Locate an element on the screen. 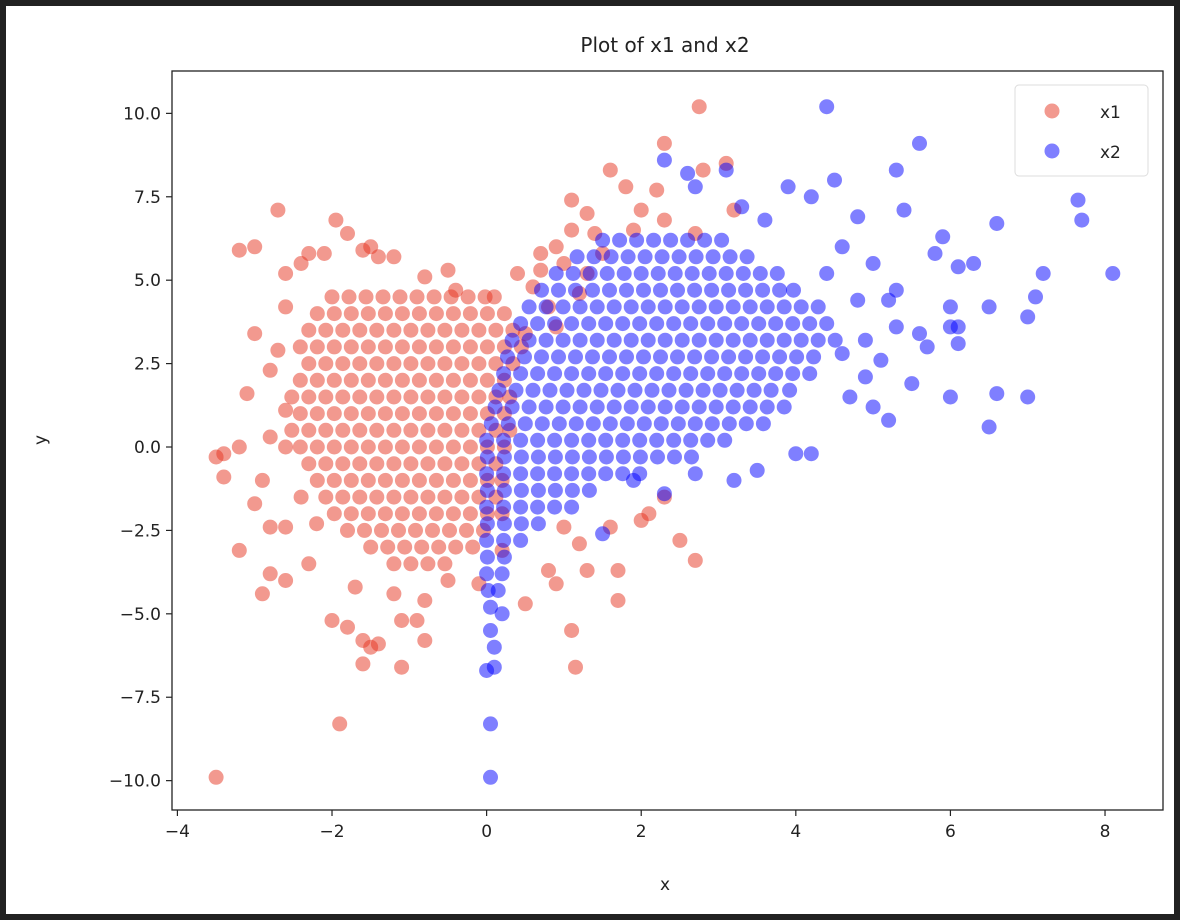 The image size is (1180, 920). chart-title: Plot of x1 and x2 is located at coordinates (664, 45).